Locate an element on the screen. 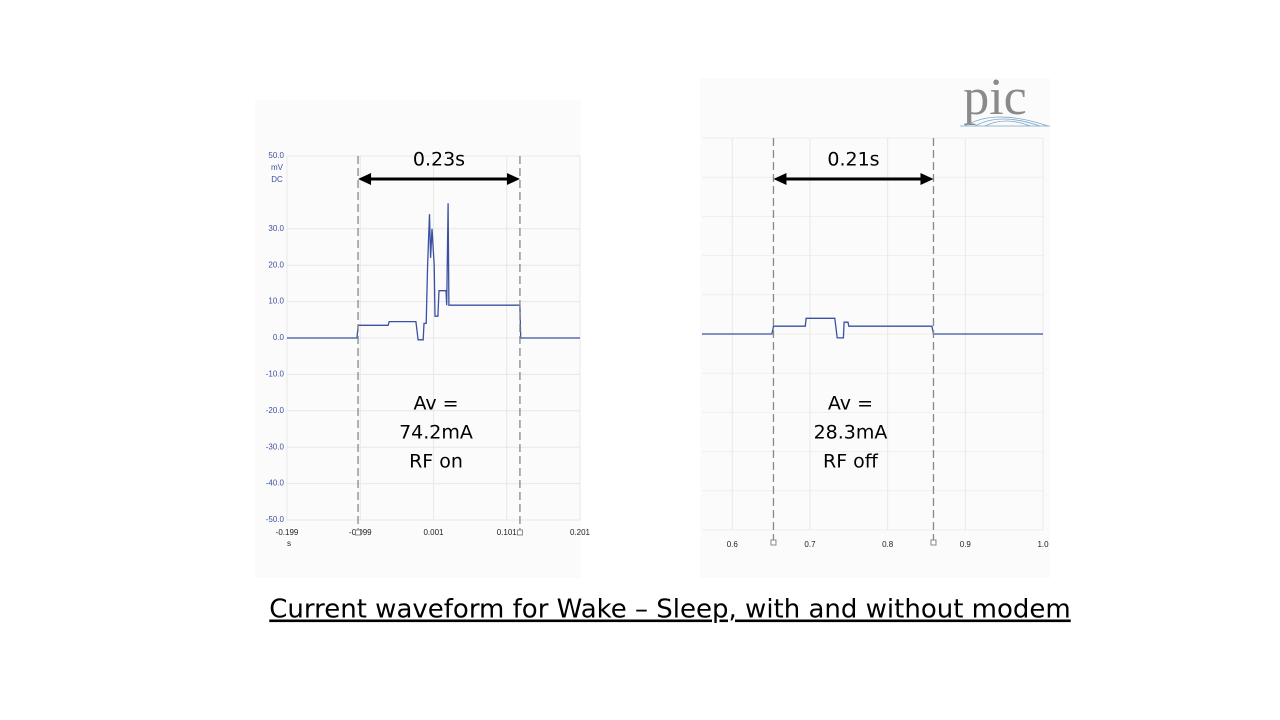  annotation: 28.3mA is located at coordinates (851, 433).